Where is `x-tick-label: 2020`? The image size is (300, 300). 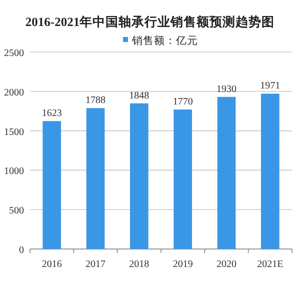 x-tick-label: 2020 is located at coordinates (226, 264).